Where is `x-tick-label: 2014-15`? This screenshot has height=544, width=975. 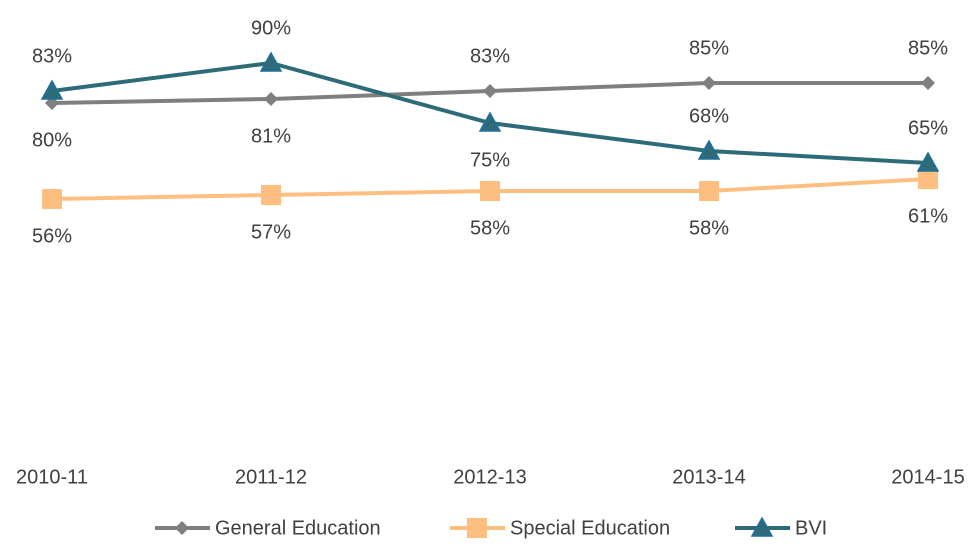 x-tick-label: 2014-15 is located at coordinates (927, 477).